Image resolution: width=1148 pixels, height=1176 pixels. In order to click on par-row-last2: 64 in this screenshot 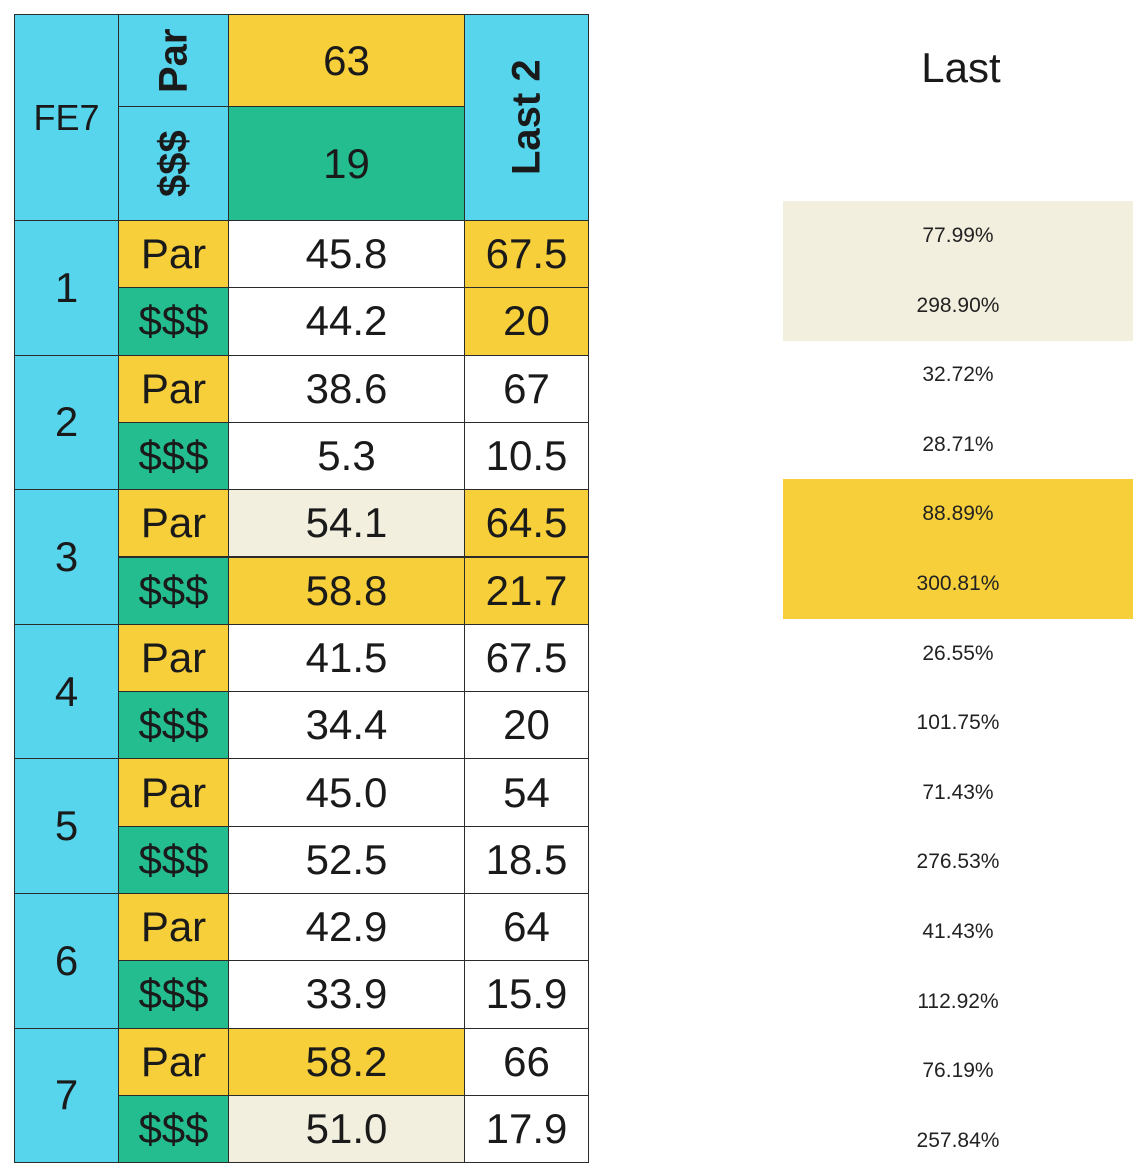, I will do `click(526, 927)`.